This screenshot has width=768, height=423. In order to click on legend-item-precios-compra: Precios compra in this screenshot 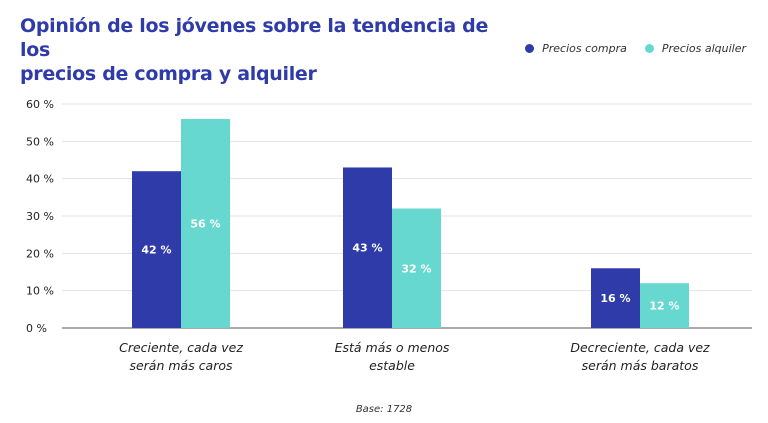, I will do `click(576, 48)`.